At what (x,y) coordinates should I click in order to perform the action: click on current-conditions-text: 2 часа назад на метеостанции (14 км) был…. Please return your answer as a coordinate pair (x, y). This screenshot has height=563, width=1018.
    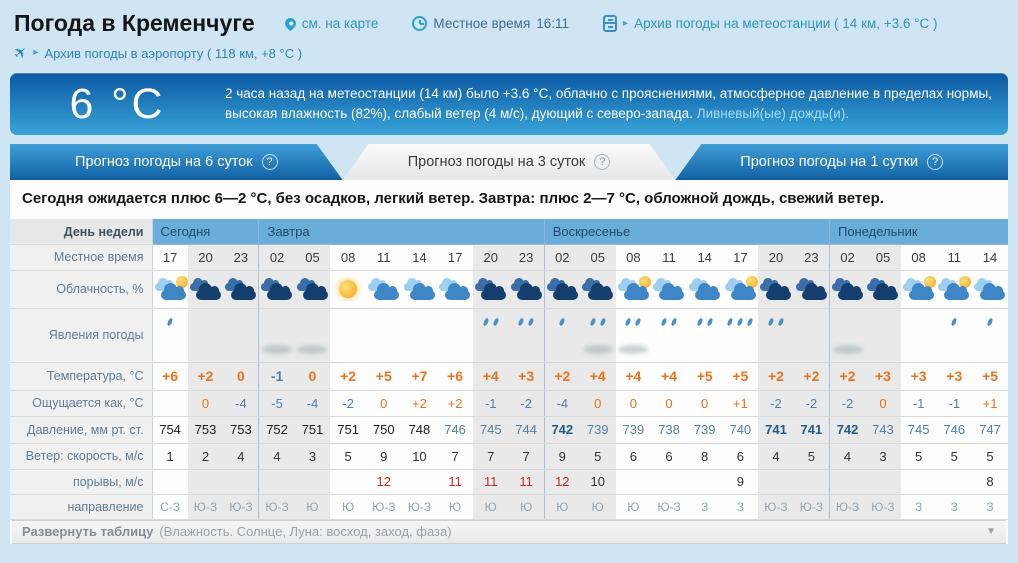
    Looking at the image, I should click on (616, 104).